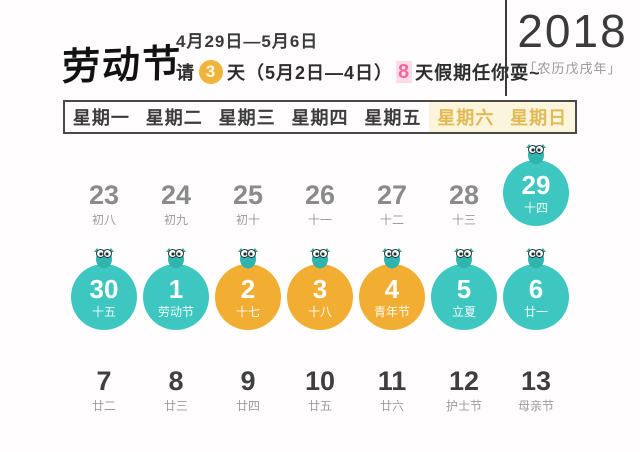 This screenshot has width=640, height=452. Describe the element at coordinates (211, 72) in the screenshot. I see `leave-days-badge: 3` at that location.